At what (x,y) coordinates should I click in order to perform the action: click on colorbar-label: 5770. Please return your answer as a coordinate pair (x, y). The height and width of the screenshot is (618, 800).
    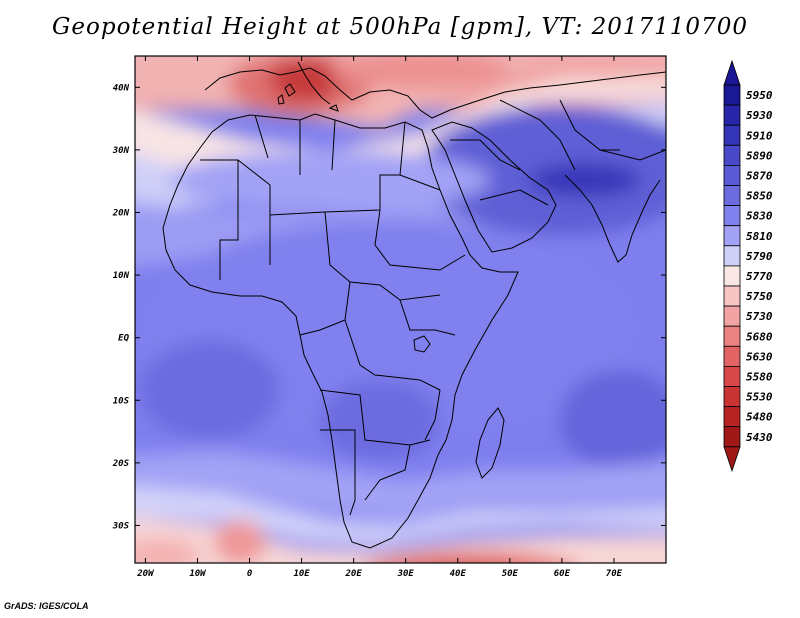
    Looking at the image, I should click on (759, 276).